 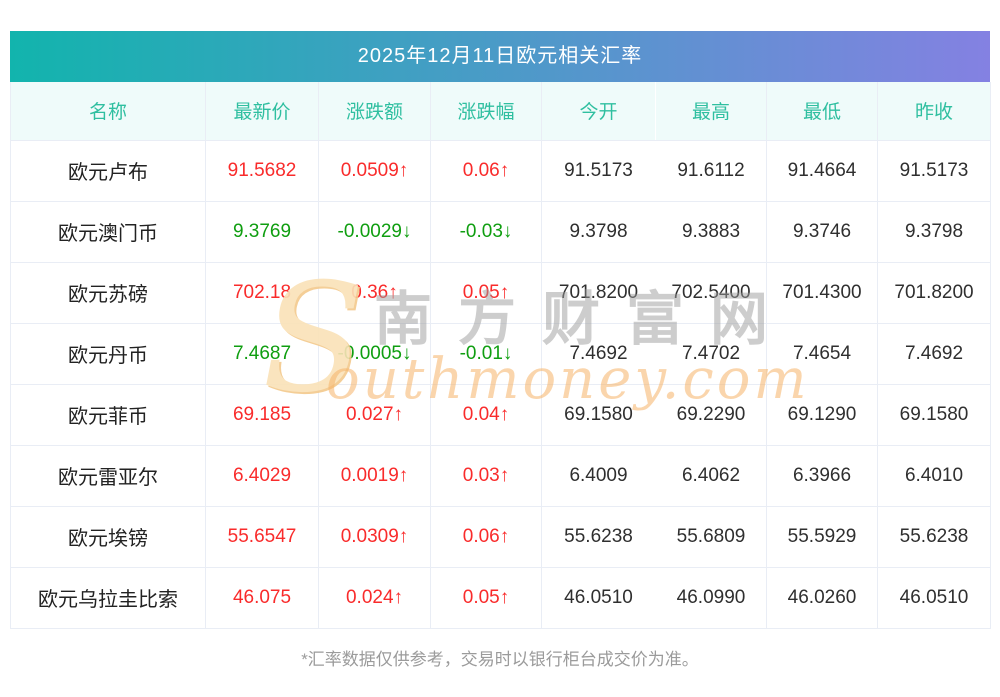 What do you see at coordinates (598, 415) in the screenshot?
I see `cell-open-price: 69.1580` at bounding box center [598, 415].